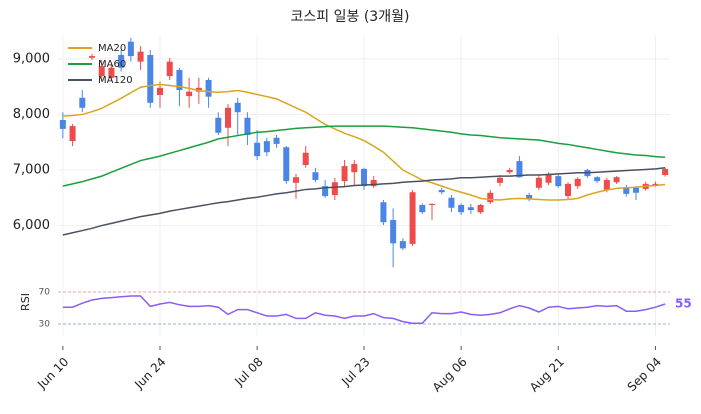 The image size is (701, 414). Describe the element at coordinates (364, 309) in the screenshot. I see `rsi-line` at that location.